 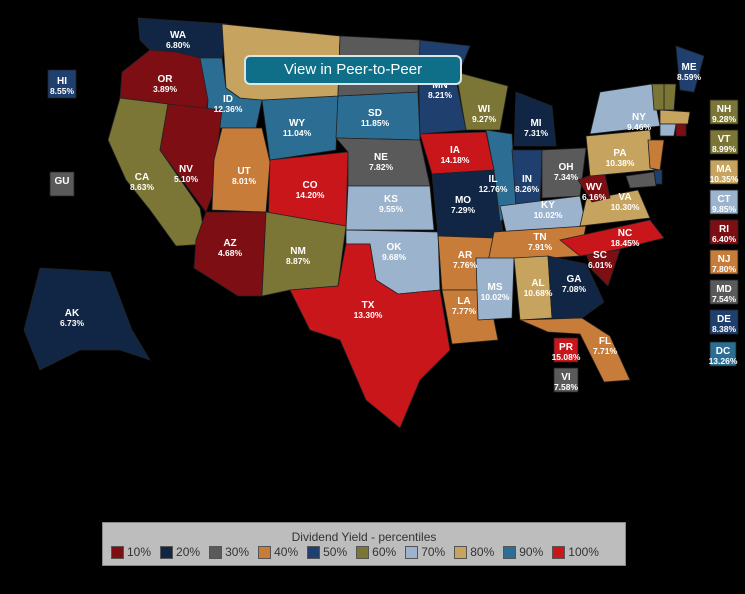 I want to click on state-nc, so click(x=612, y=238).